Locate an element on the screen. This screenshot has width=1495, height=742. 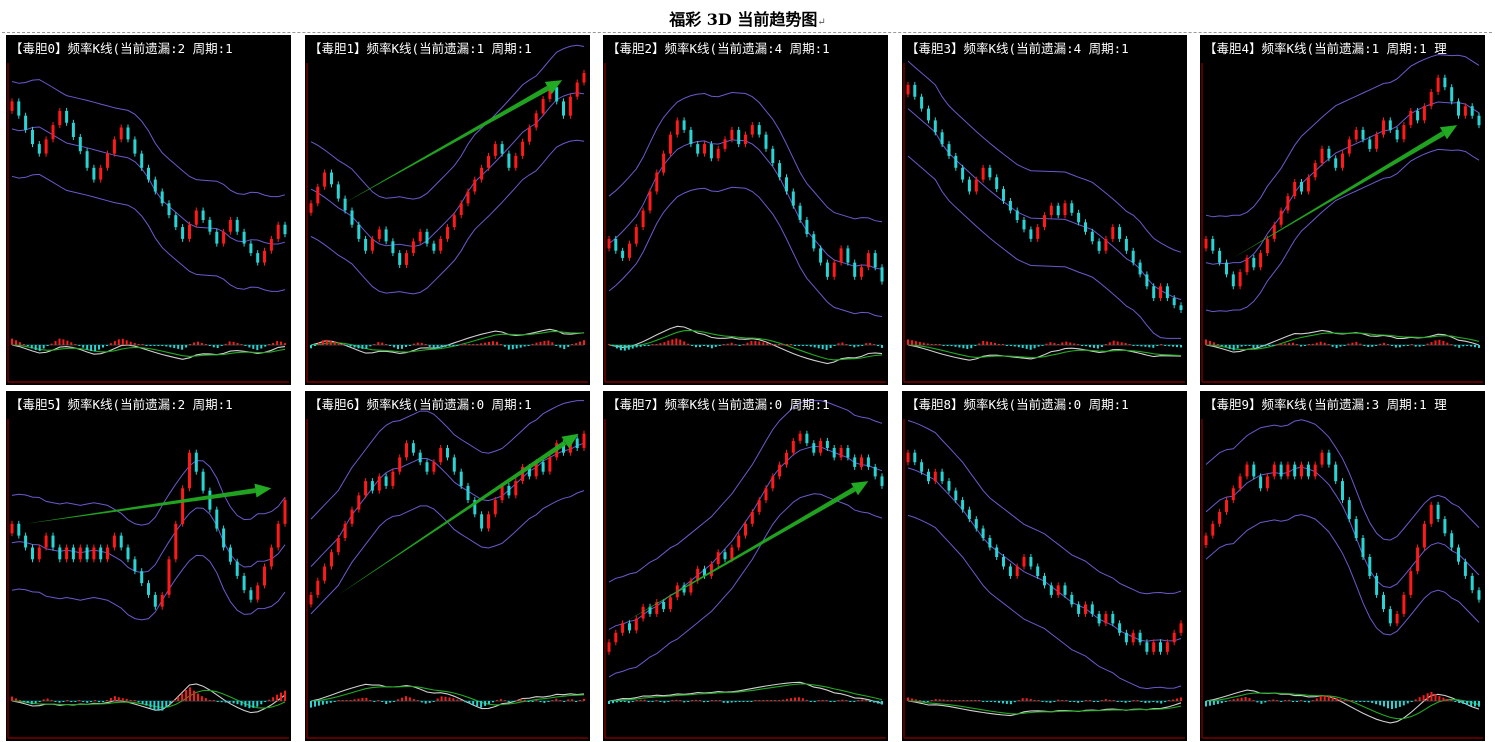
trend-arrow-shaft is located at coordinates (739, 555).